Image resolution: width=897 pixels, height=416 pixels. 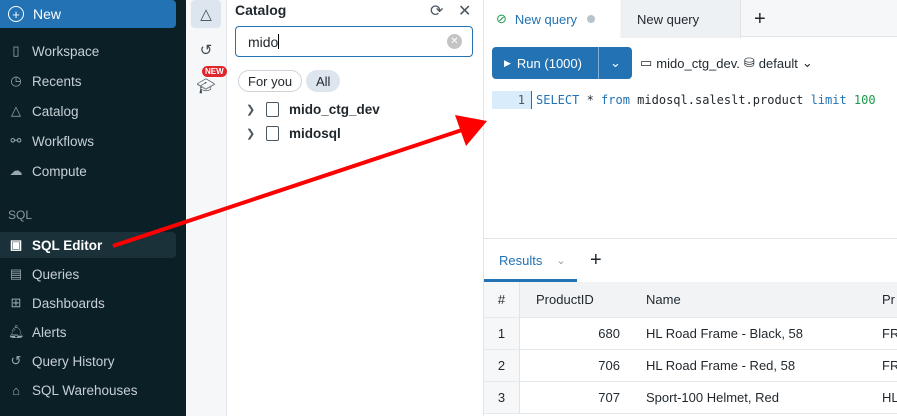 What do you see at coordinates (591, 19) in the screenshot?
I see `unsaved-dot-icon` at bounding box center [591, 19].